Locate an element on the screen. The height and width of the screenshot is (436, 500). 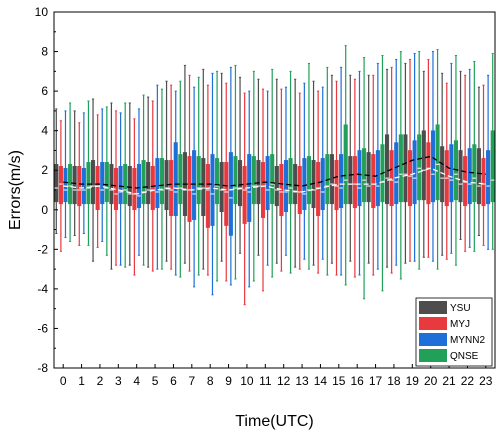
y-tick-label: 4 is located at coordinates (44, 131).